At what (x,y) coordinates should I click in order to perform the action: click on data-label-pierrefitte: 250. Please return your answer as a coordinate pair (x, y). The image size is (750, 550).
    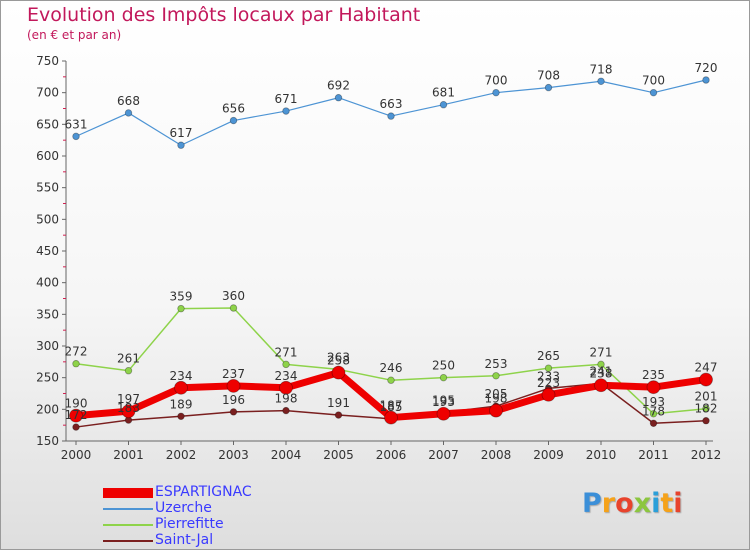
    Looking at the image, I should click on (443, 366).